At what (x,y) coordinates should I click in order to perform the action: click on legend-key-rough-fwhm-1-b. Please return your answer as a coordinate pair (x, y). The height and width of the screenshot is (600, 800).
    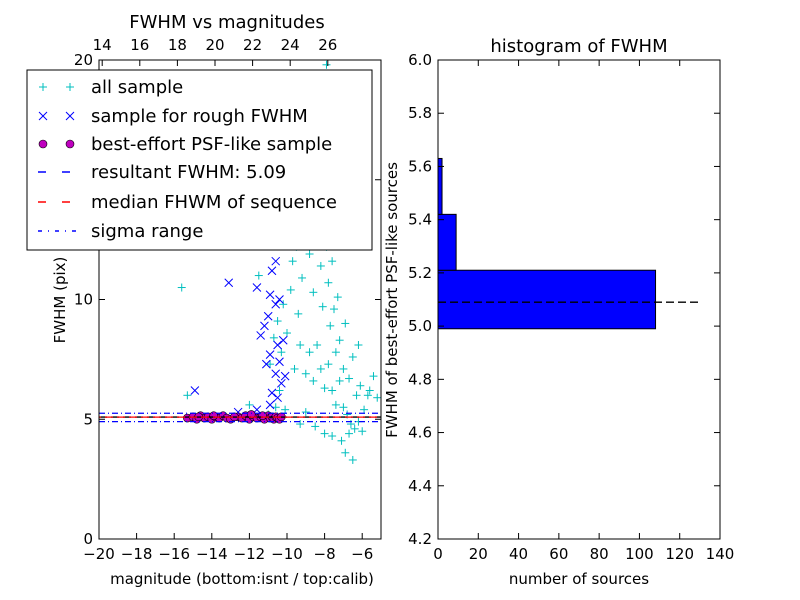
    Looking at the image, I should click on (70, 116).